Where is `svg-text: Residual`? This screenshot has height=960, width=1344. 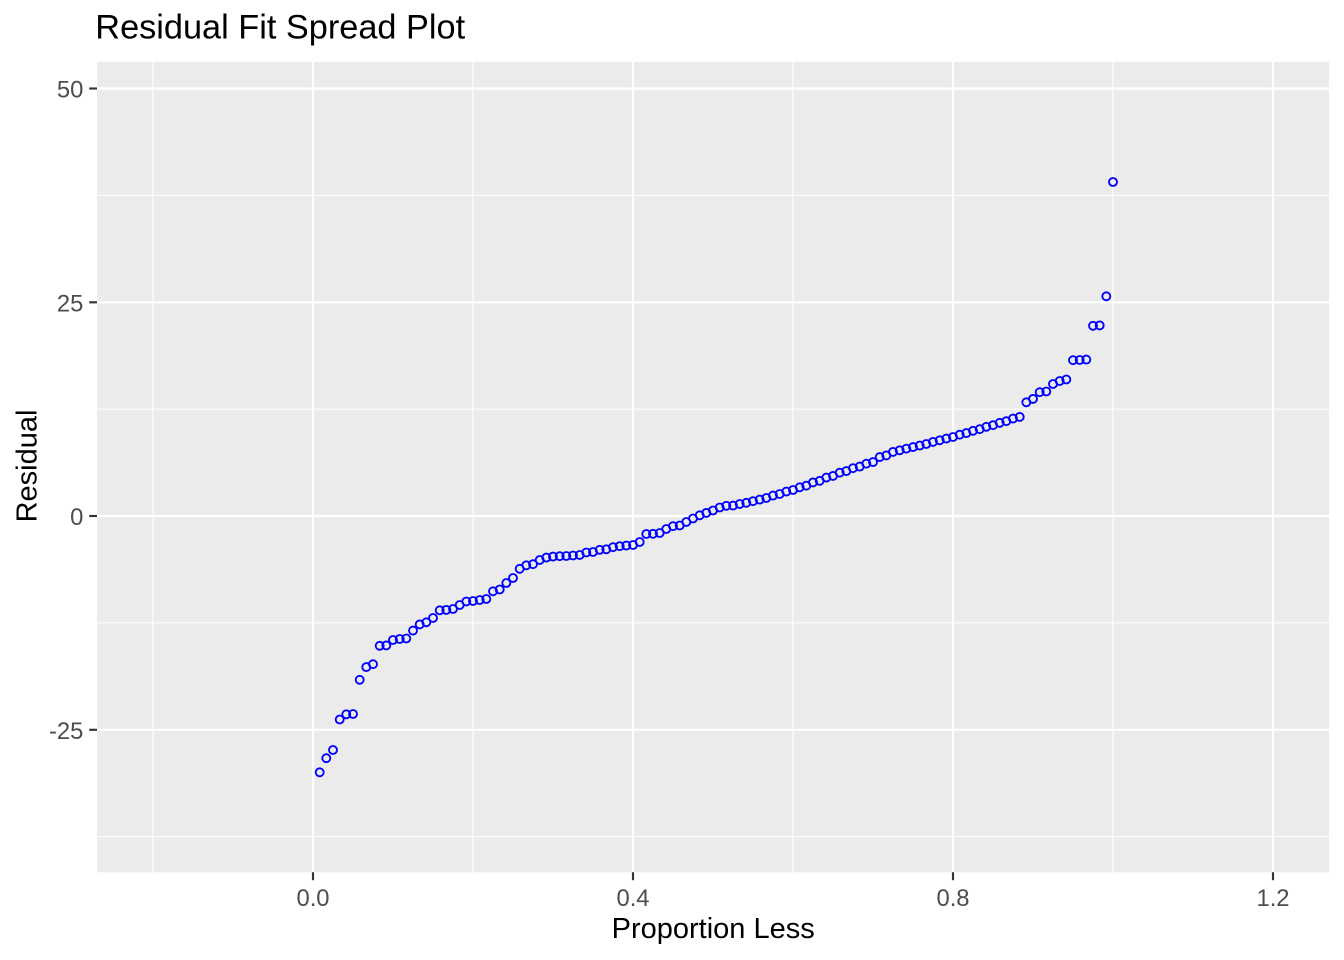 svg-text: Residual is located at coordinates (28, 466).